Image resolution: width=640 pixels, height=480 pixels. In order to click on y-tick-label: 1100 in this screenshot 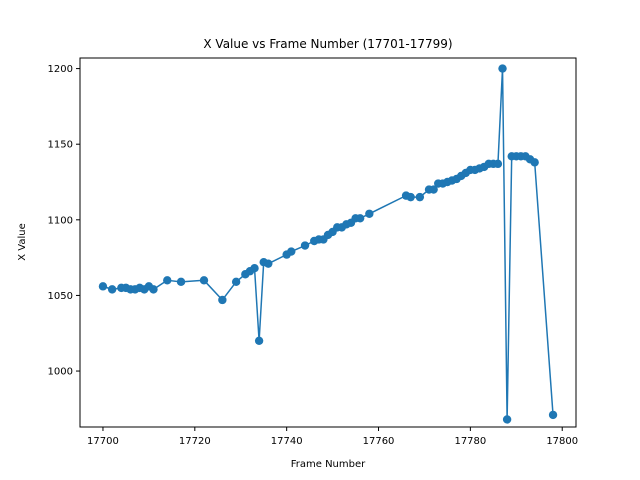, I will do `click(60, 220)`.